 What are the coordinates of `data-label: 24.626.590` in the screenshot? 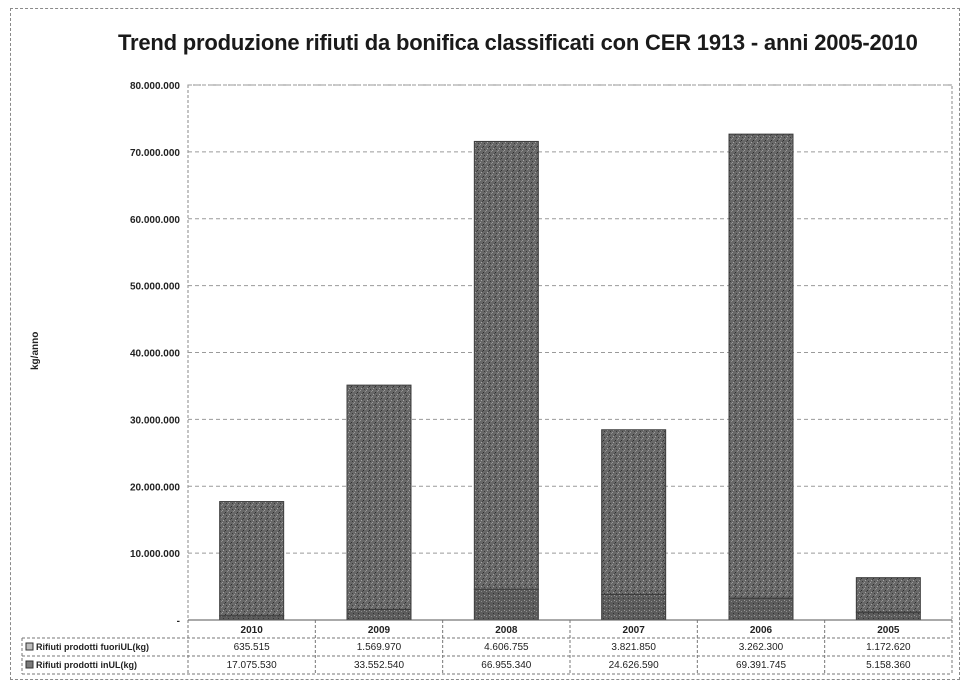 It's located at (634, 665).